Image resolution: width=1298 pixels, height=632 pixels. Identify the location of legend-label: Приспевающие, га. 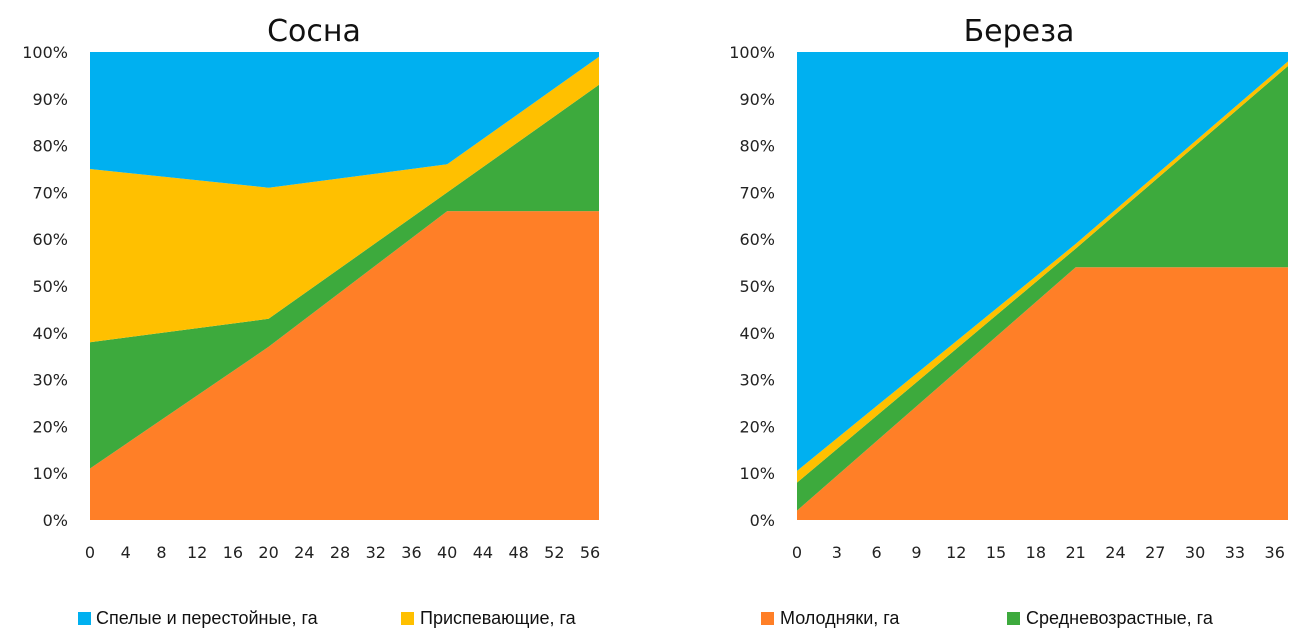
(498, 618).